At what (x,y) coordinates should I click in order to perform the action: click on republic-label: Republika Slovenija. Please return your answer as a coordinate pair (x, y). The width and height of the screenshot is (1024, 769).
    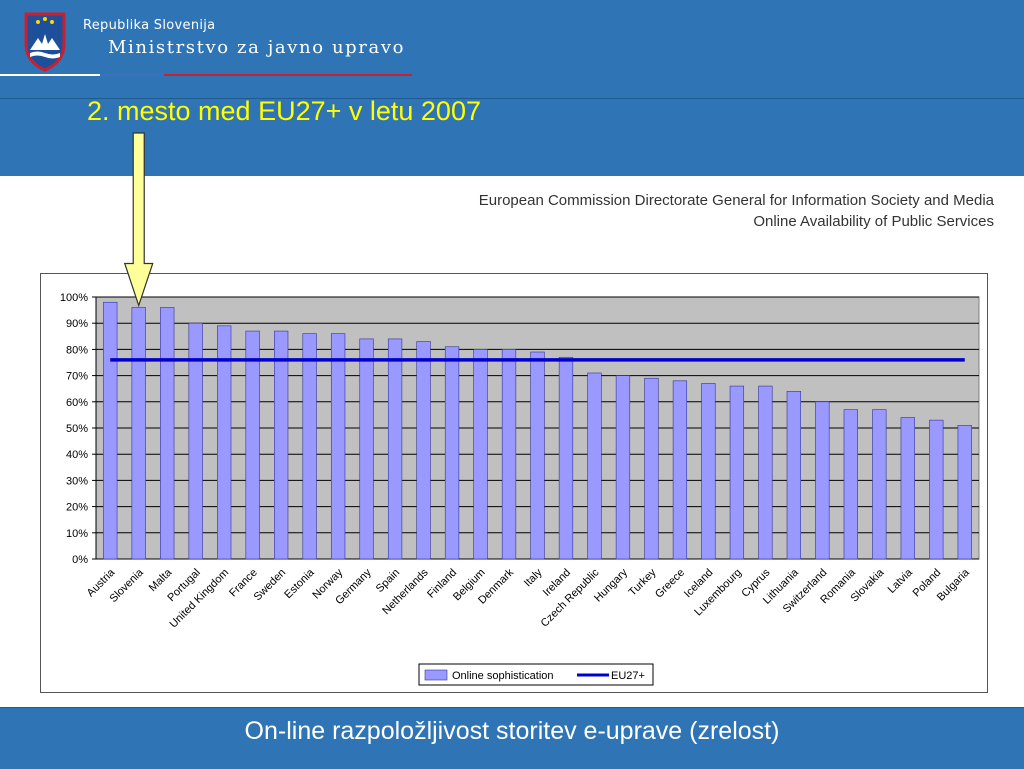
    Looking at the image, I should click on (149, 25).